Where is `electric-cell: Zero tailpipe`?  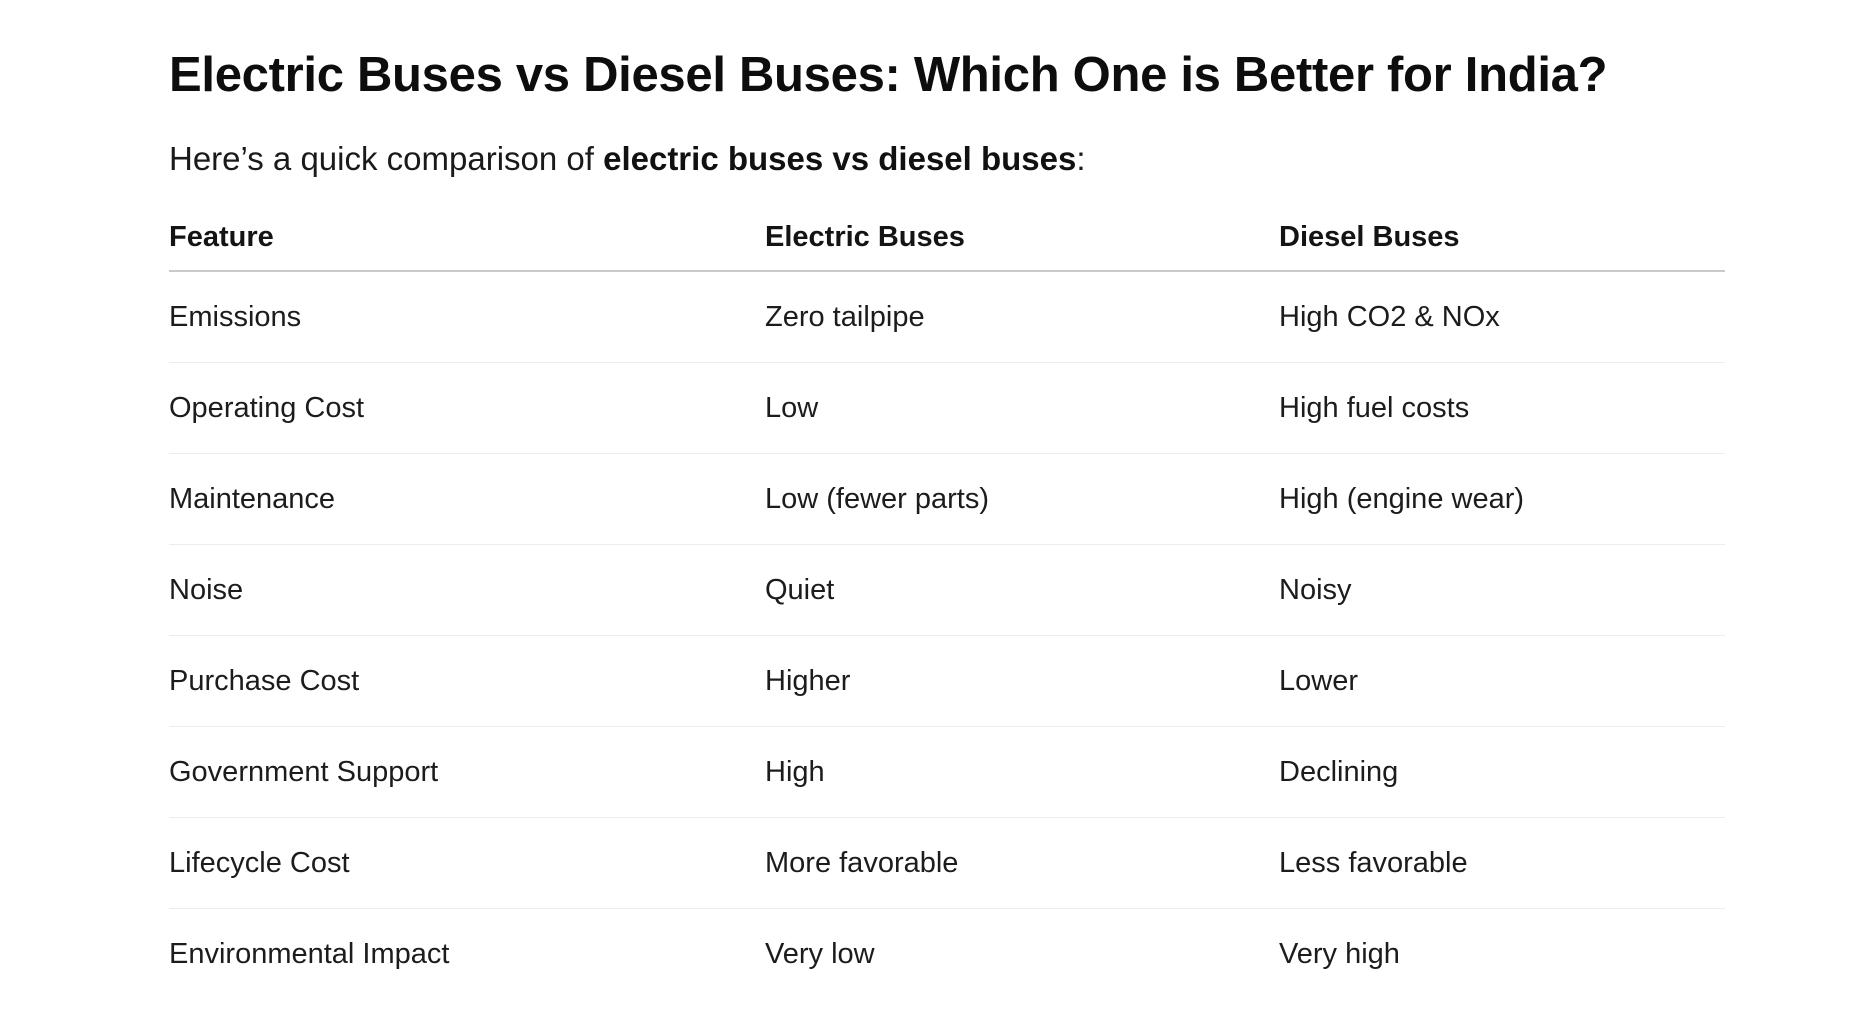 electric-cell: Zero tailpipe is located at coordinates (1022, 317).